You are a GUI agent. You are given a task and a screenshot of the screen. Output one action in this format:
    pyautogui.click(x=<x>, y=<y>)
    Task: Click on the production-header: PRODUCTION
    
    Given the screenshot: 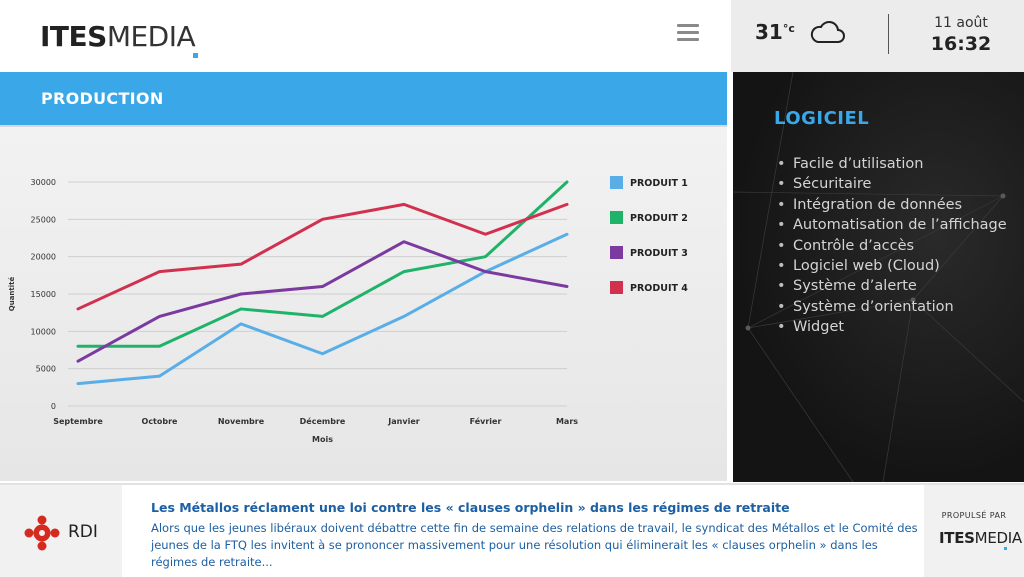 What is the action you would take?
    pyautogui.click(x=363, y=98)
    